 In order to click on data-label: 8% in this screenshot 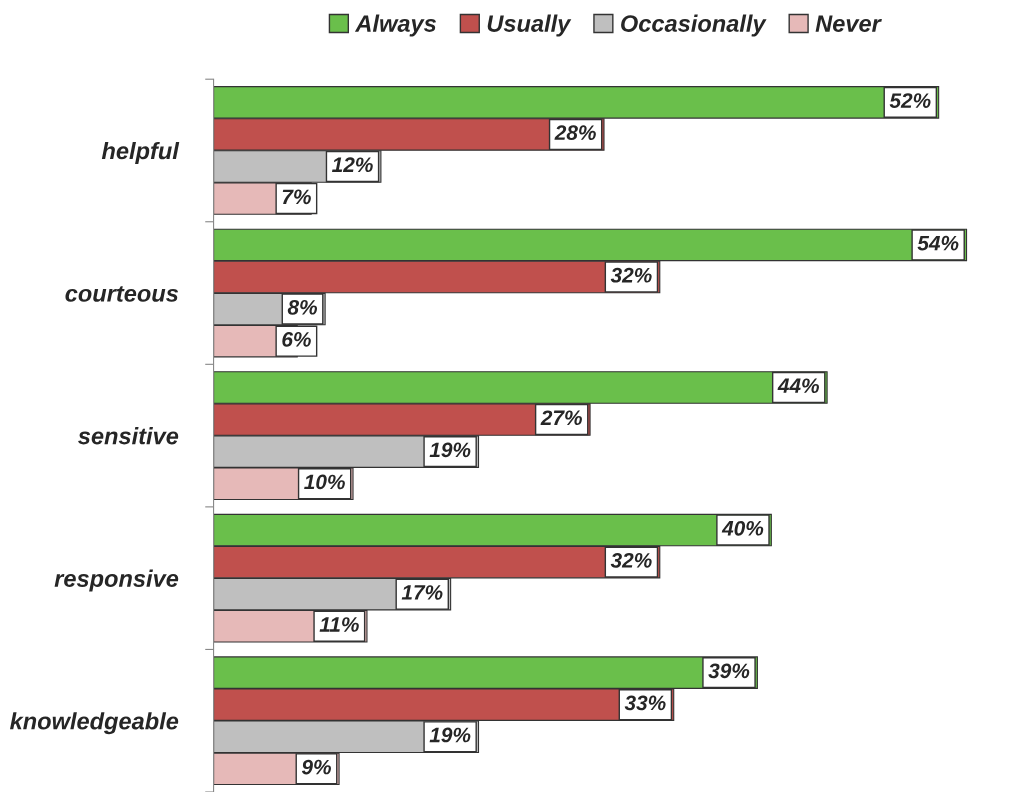, I will do `click(302, 307)`.